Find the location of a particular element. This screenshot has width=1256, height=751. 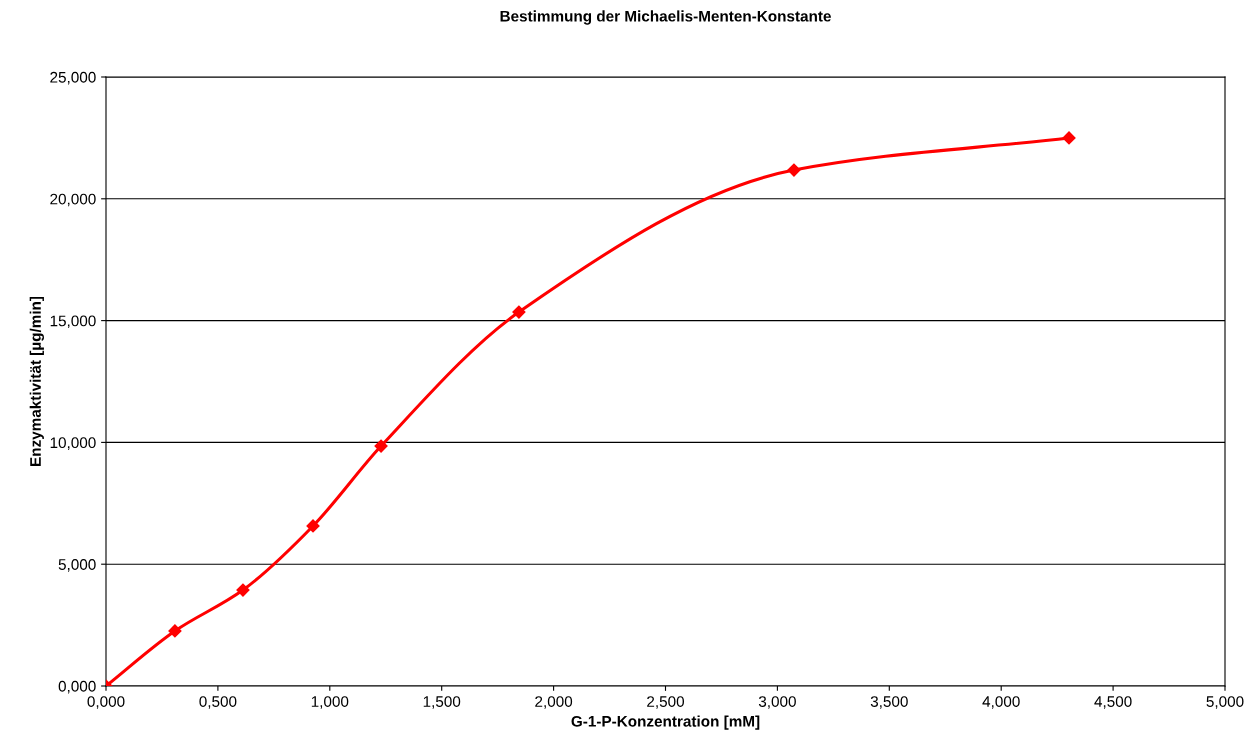

x-tick-label: 0,500 is located at coordinates (218, 702).